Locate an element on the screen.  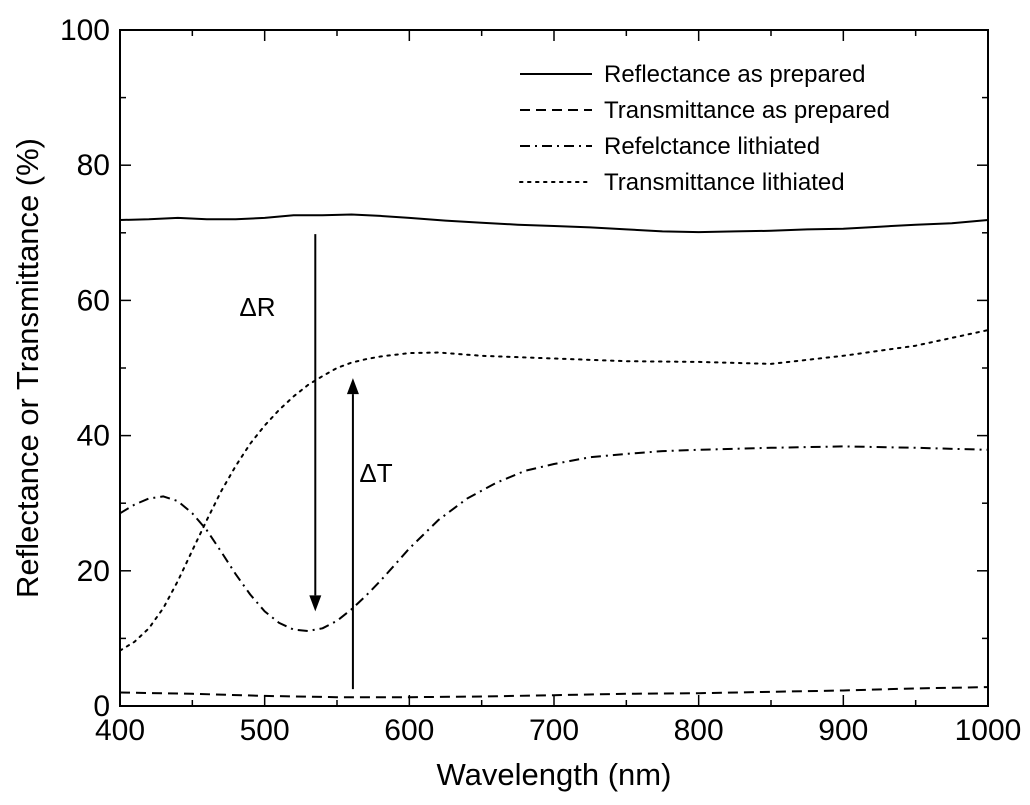
y-tick-label: 20 is located at coordinates (93, 571).